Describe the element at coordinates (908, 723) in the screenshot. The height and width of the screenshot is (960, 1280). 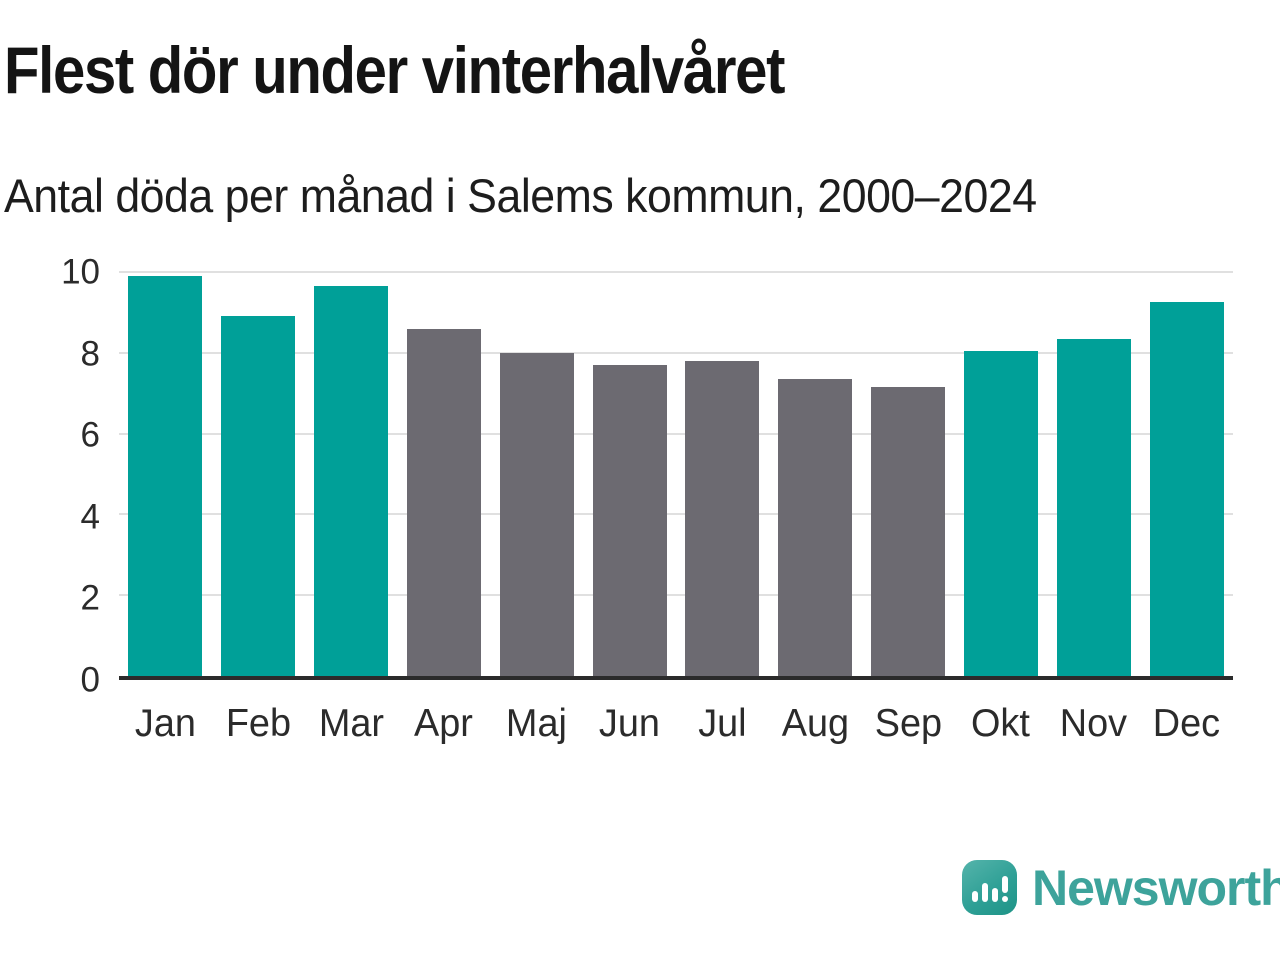
I see `x-tick-label-sep: Sep` at that location.